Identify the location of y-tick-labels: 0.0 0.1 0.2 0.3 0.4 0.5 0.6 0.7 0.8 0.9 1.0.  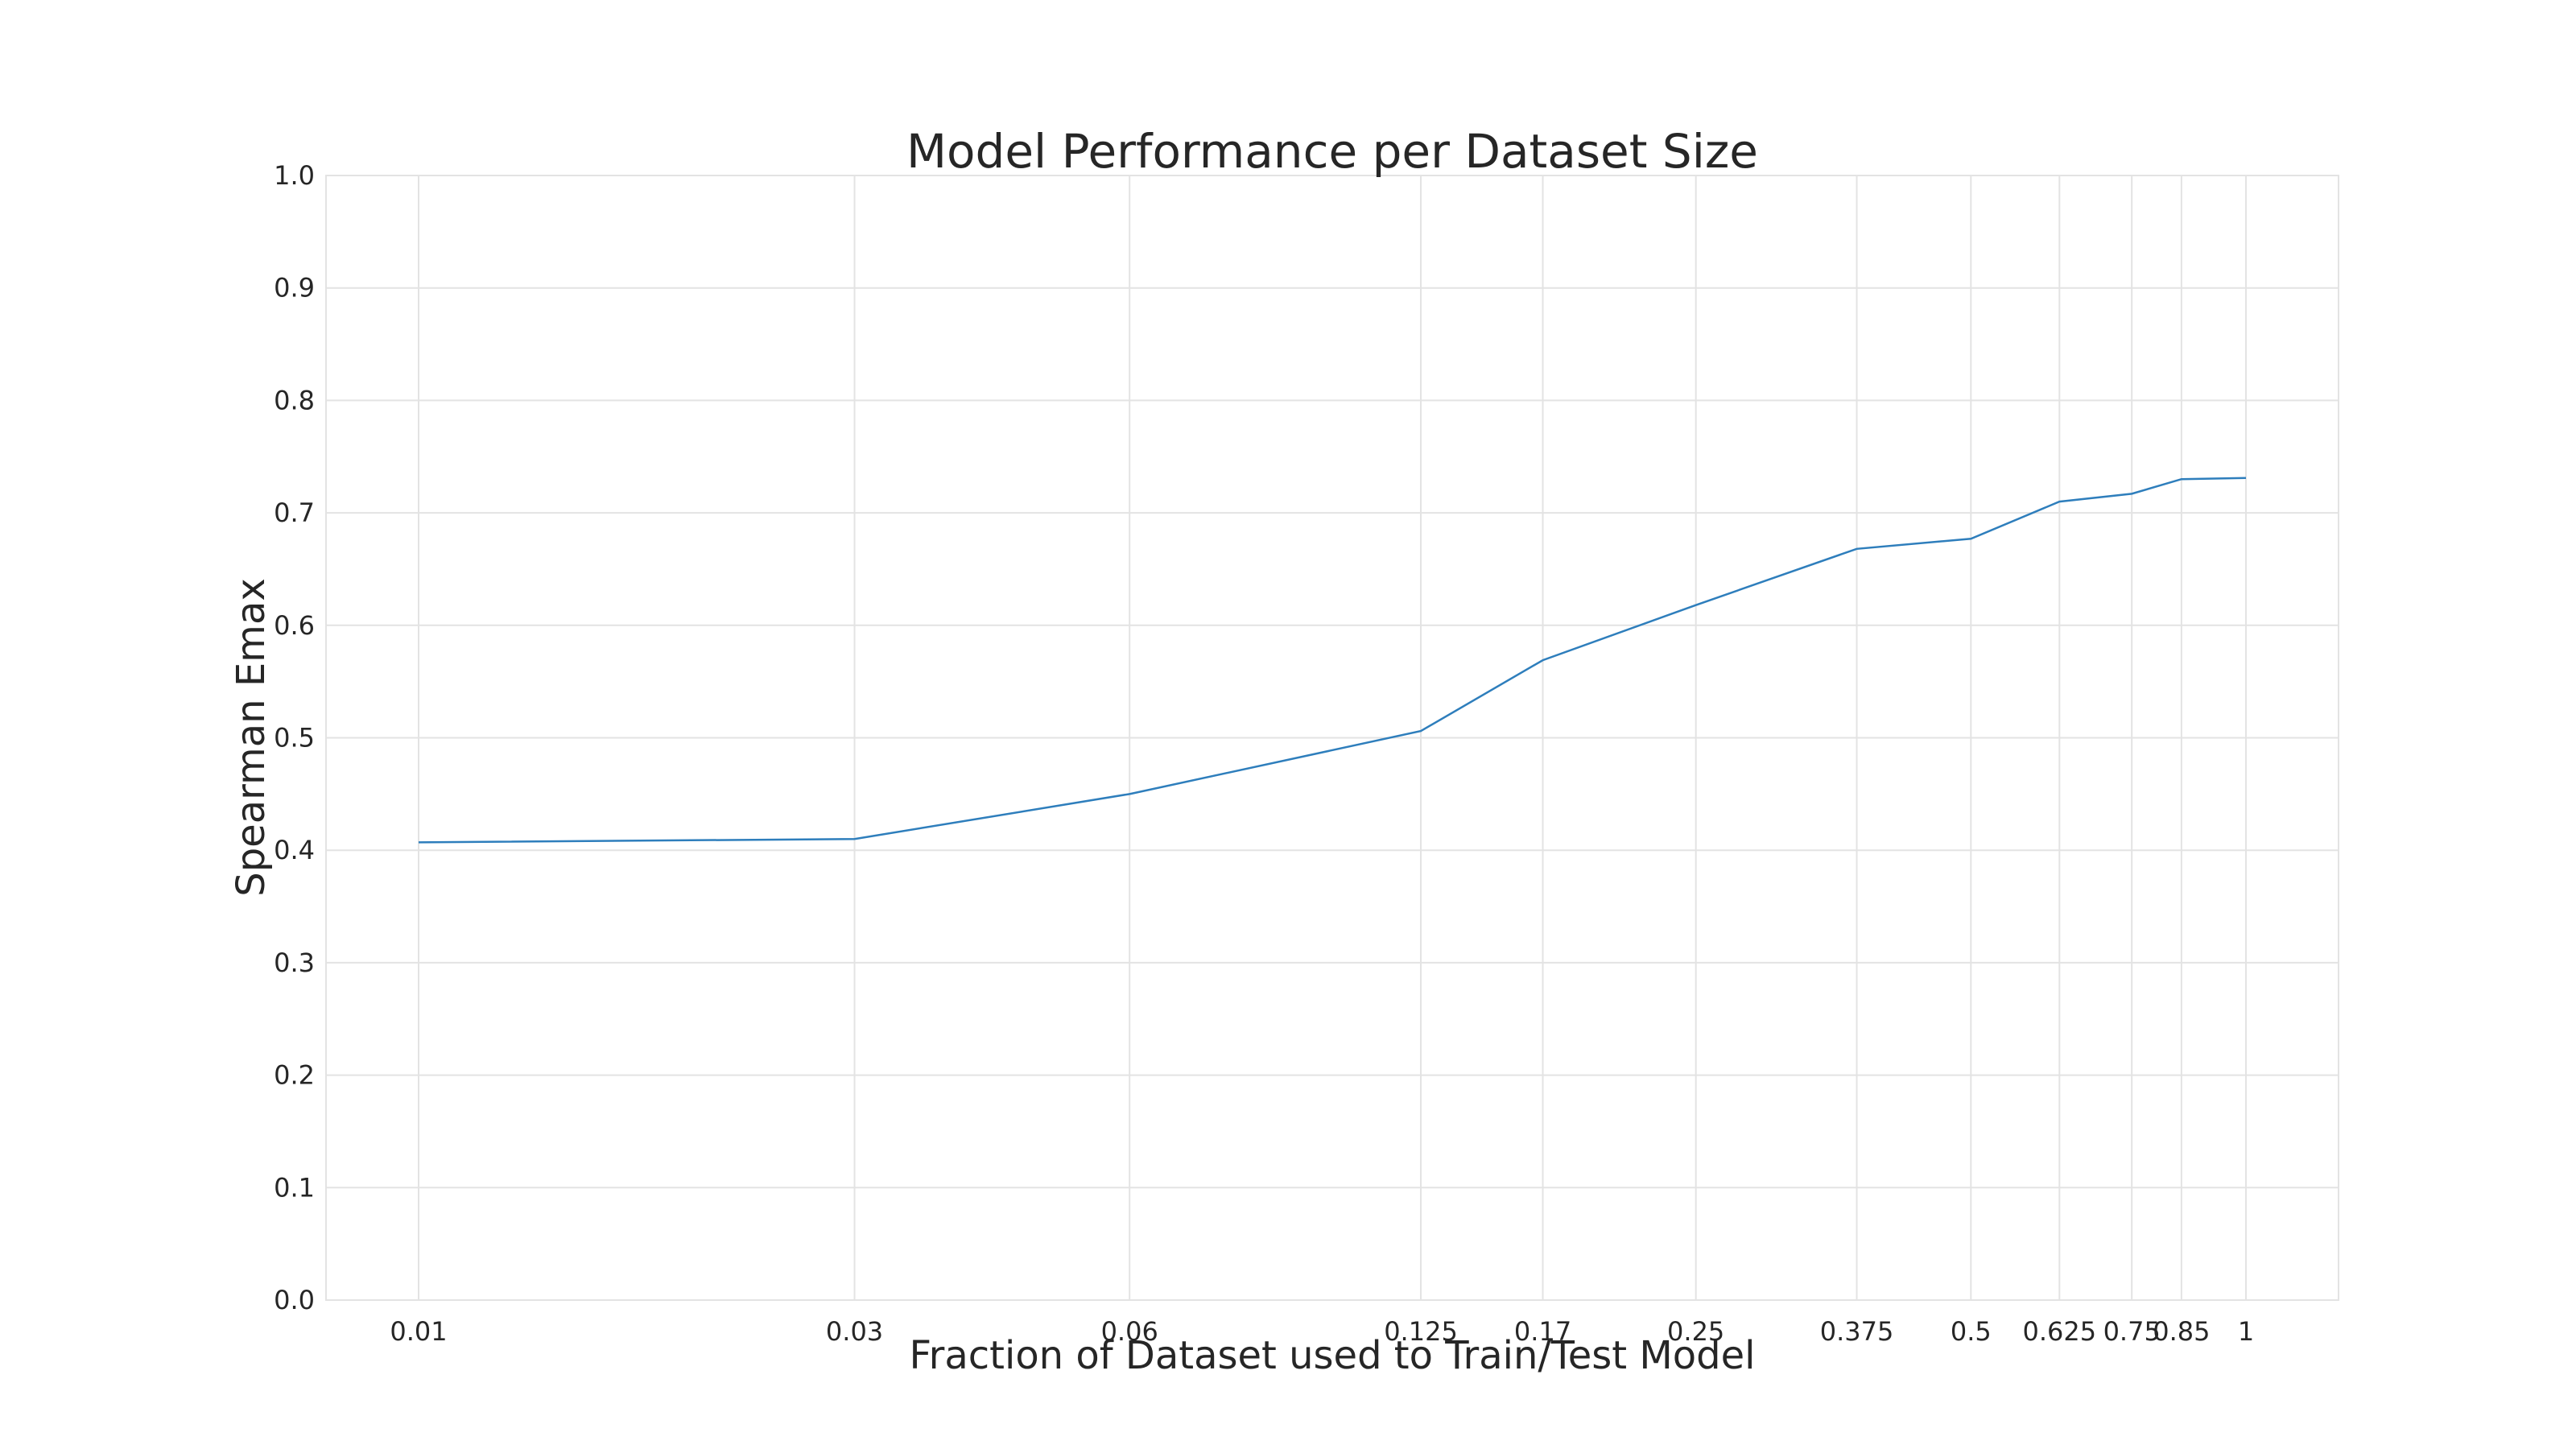
(294, 737).